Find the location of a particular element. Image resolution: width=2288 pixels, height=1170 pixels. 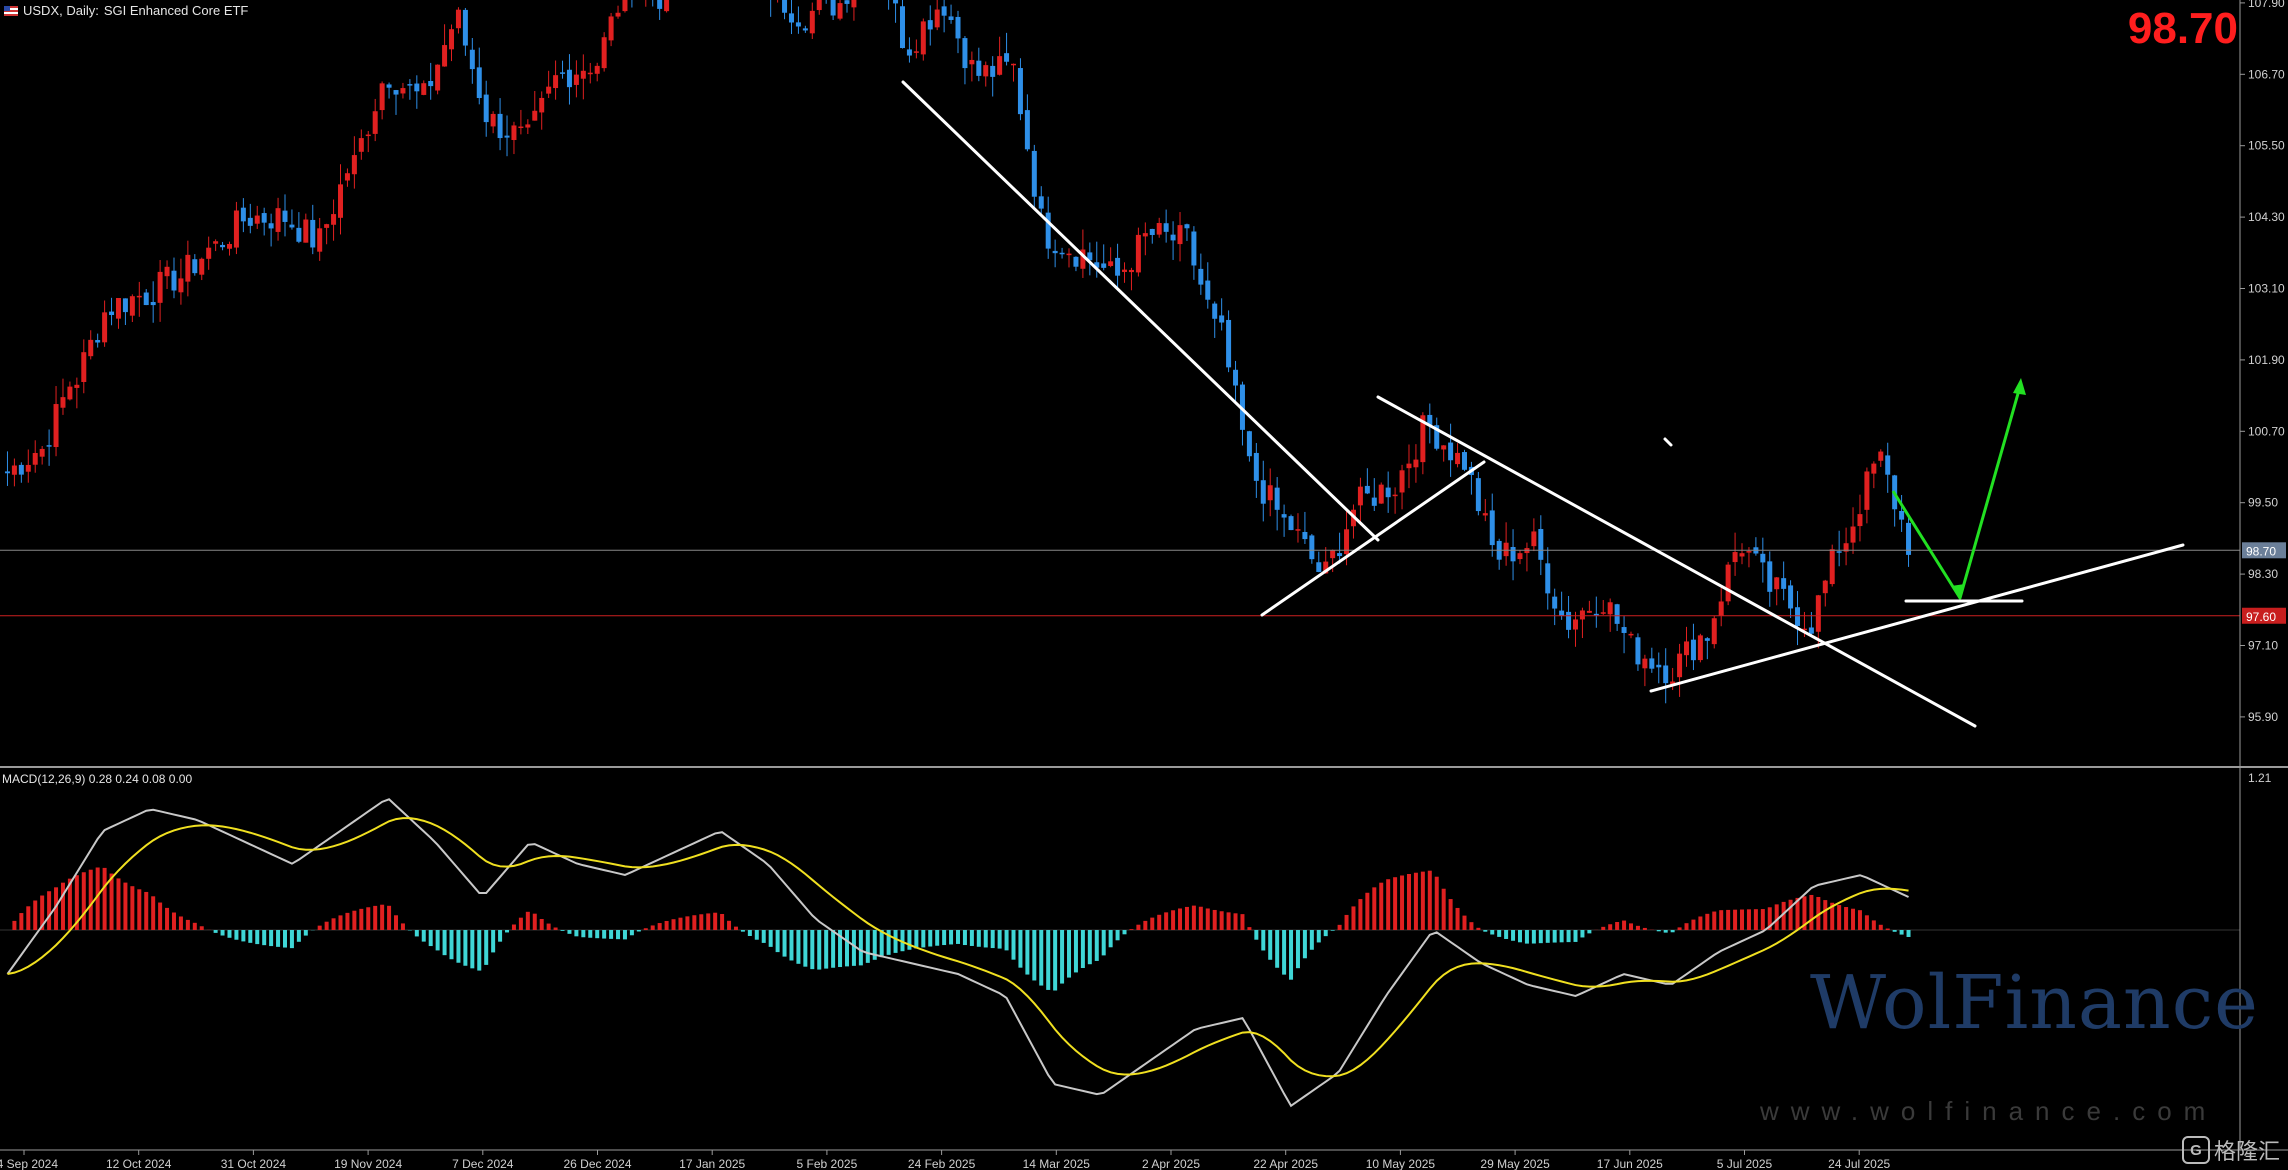

support-tag-box is located at coordinates (2264, 615).